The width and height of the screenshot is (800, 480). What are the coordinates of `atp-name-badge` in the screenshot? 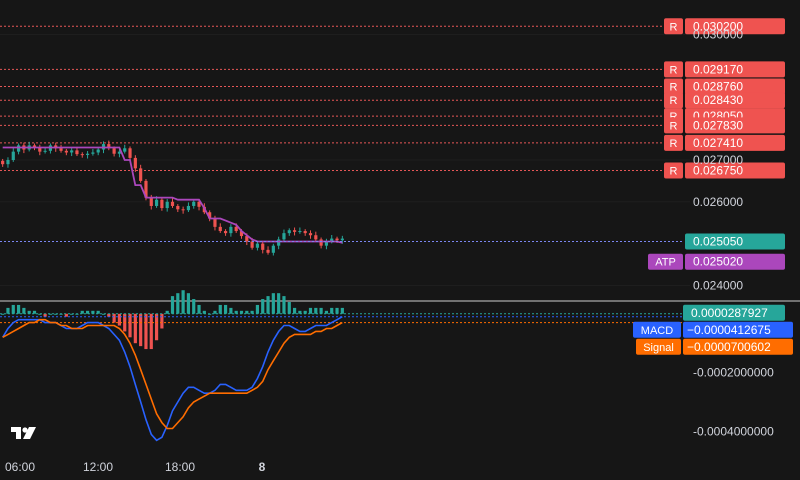 It's located at (665, 261).